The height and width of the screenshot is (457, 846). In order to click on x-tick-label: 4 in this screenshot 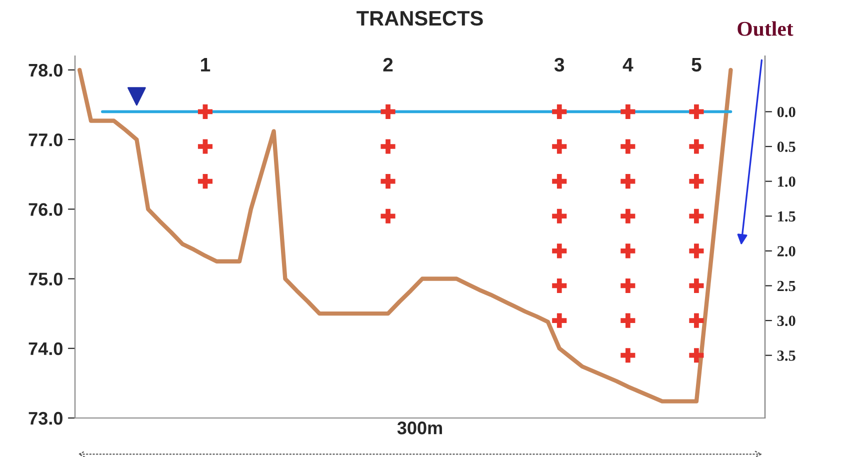, I will do `click(628, 65)`.